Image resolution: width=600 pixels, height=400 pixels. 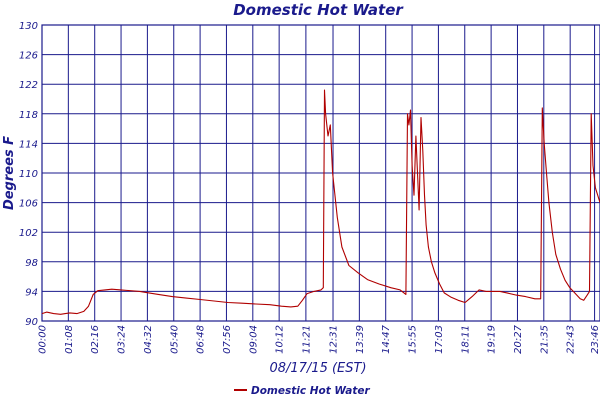 What do you see at coordinates (95, 339) in the screenshot?
I see `x-tick-label: 02:16` at bounding box center [95, 339].